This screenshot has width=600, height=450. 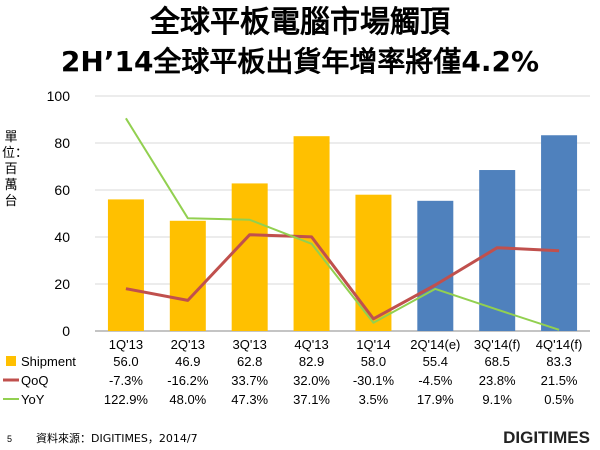 I want to click on data-label: 3.5%, so click(x=374, y=399).